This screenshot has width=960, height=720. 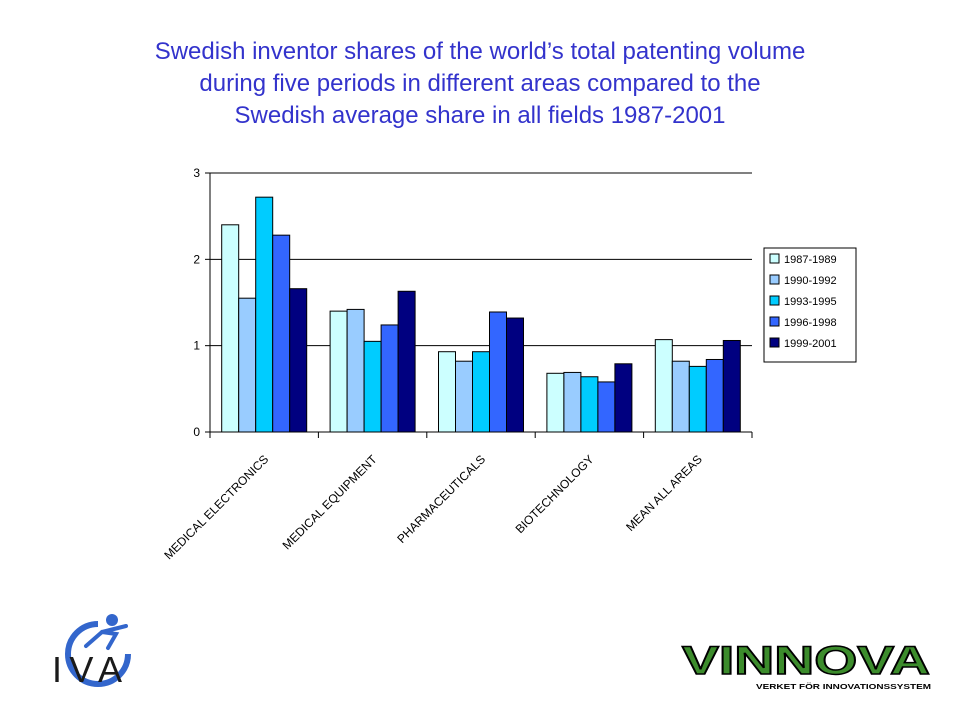 What do you see at coordinates (806, 661) in the screenshot?
I see `vinnova-logo-text: VINNOVA` at bounding box center [806, 661].